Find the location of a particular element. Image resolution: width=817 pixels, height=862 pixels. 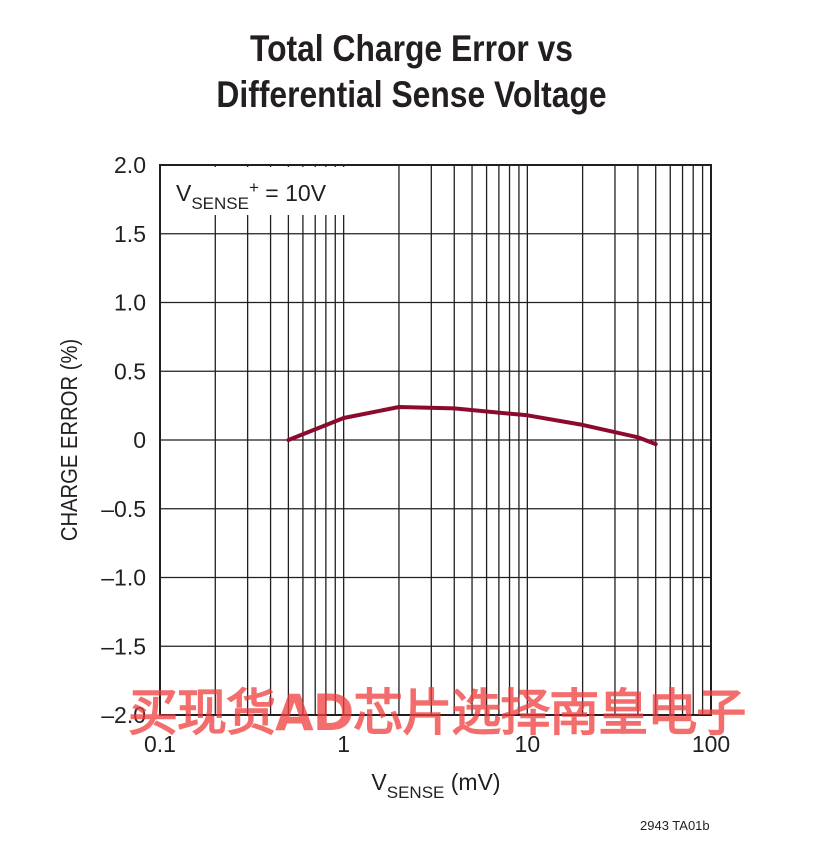

x-axis-label-main: V is located at coordinates (379, 782).